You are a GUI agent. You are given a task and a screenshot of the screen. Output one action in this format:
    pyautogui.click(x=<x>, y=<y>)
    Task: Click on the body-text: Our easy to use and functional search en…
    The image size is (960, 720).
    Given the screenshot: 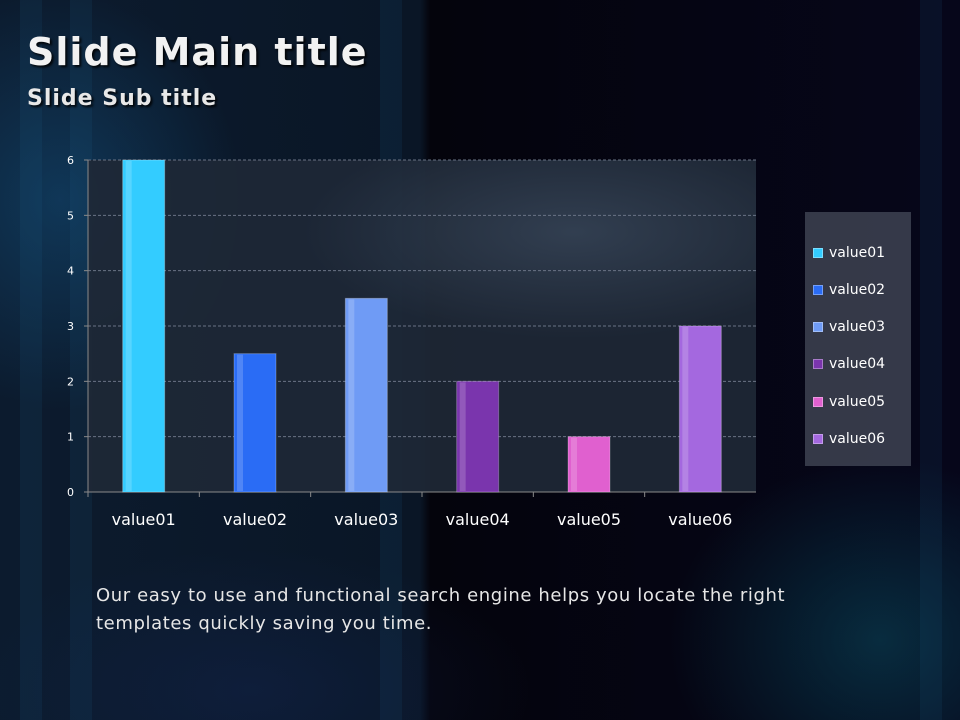 What is the action you would take?
    pyautogui.click(x=441, y=609)
    